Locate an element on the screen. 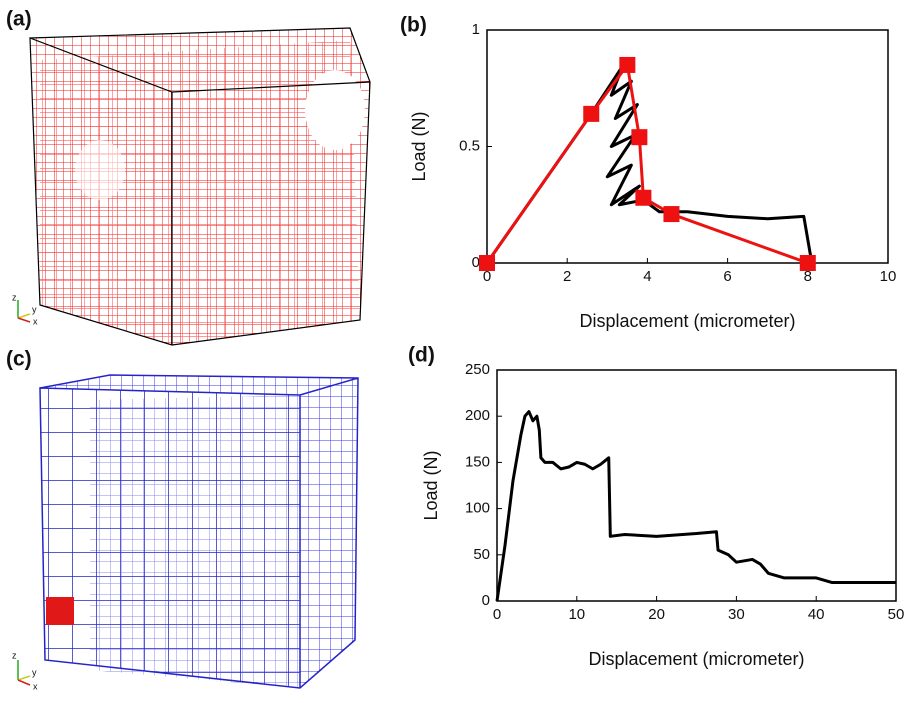 The width and height of the screenshot is (906, 703). x-tick-label: 2 is located at coordinates (567, 276).